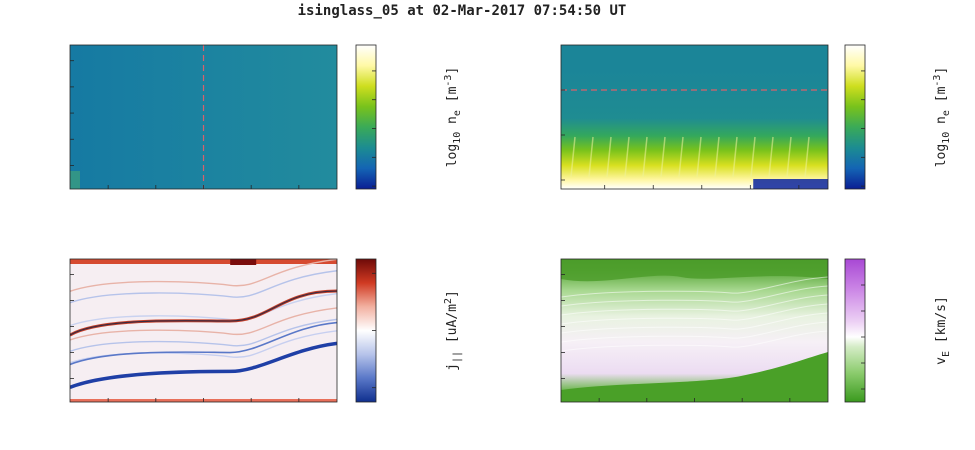  I want to click on colorbar-label-part: [km/s], so click(941, 323).